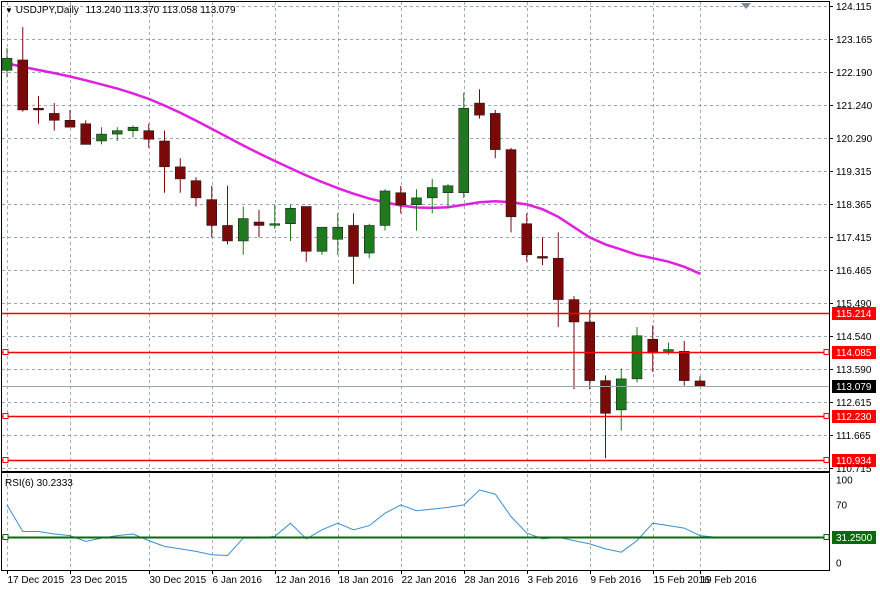 The image size is (880, 590). Describe the element at coordinates (854, 40) in the screenshot. I see `y-tick-label: 123.165` at that location.